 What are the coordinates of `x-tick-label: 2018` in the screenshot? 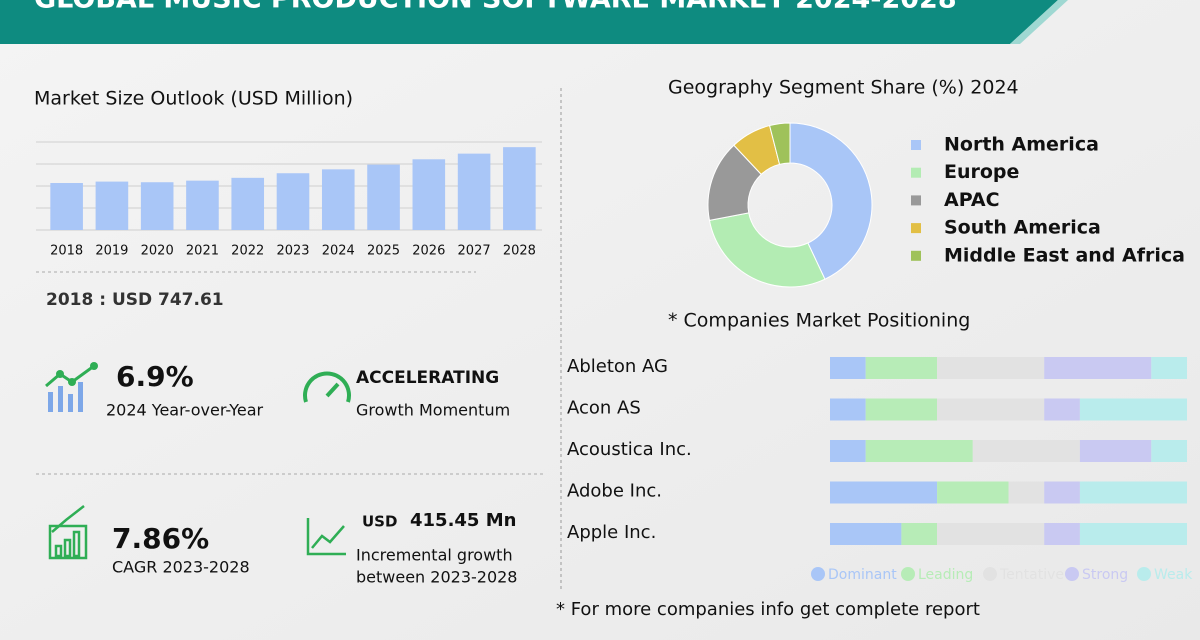 It's located at (66, 251).